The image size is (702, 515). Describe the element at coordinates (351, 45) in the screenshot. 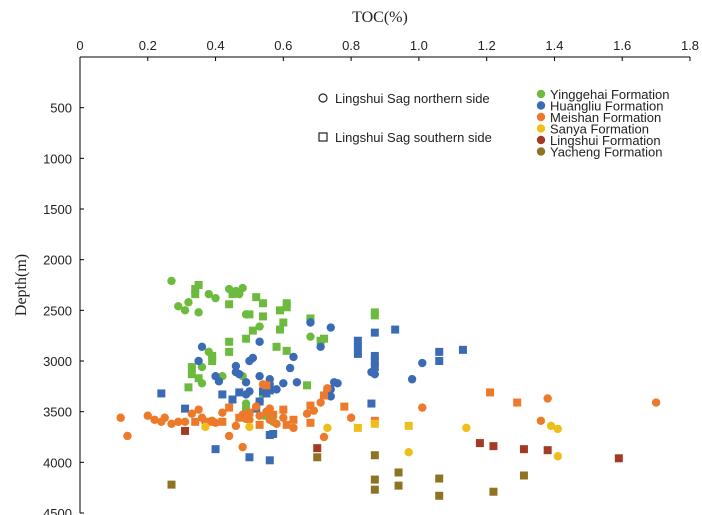

I see `x-tick-label: 0.8` at that location.